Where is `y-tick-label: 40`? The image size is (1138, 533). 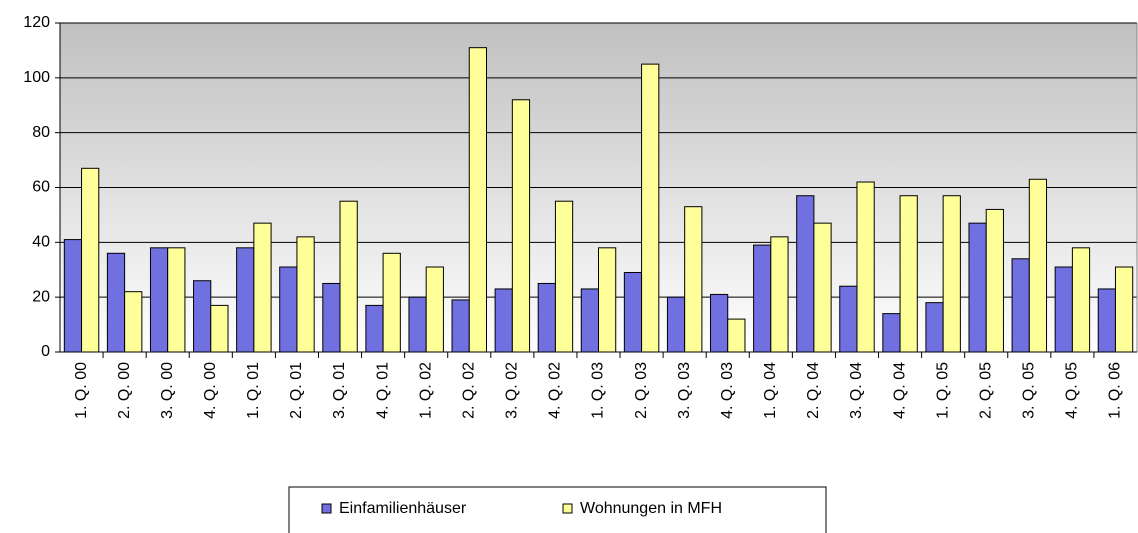
y-tick-label: 40 is located at coordinates (41, 242).